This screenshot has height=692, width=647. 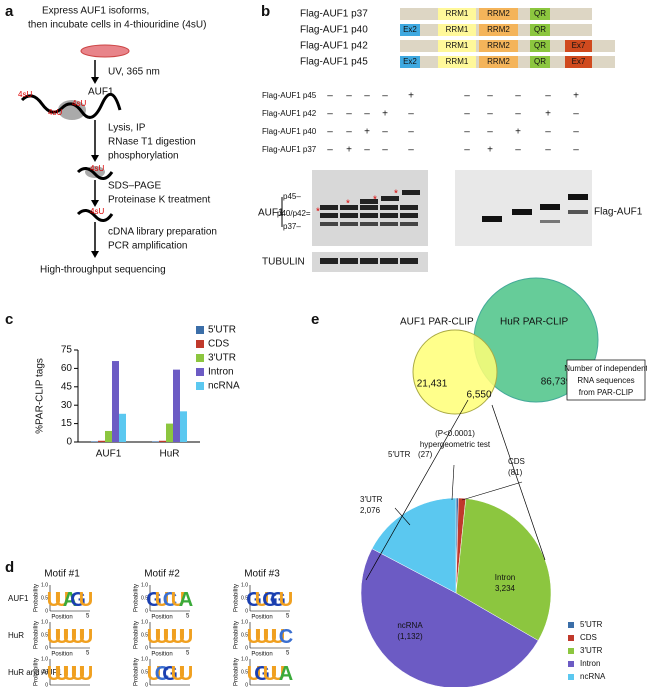 I want to click on construct-name: Flag-AUF1 p37, so click(x=334, y=14).